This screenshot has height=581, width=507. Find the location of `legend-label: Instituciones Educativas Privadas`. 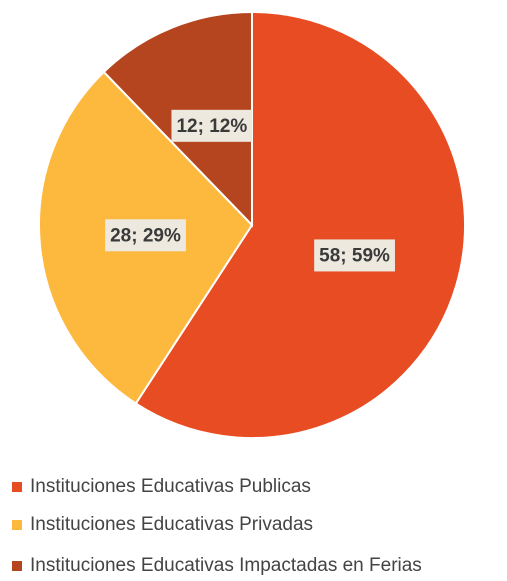

legend-label: Instituciones Educativas Privadas is located at coordinates (171, 524).